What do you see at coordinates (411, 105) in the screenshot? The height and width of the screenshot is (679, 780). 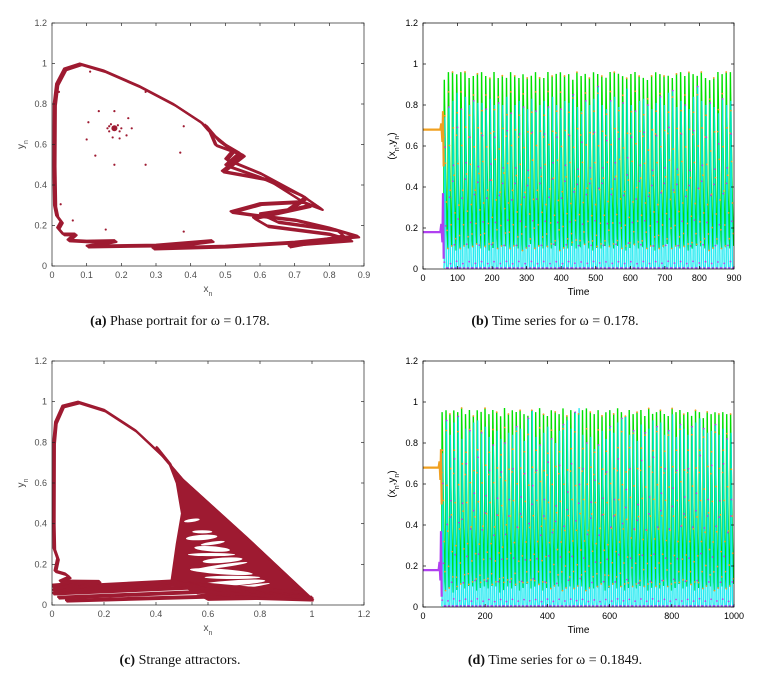 I see `y-tick-label: 0.8` at bounding box center [411, 105].